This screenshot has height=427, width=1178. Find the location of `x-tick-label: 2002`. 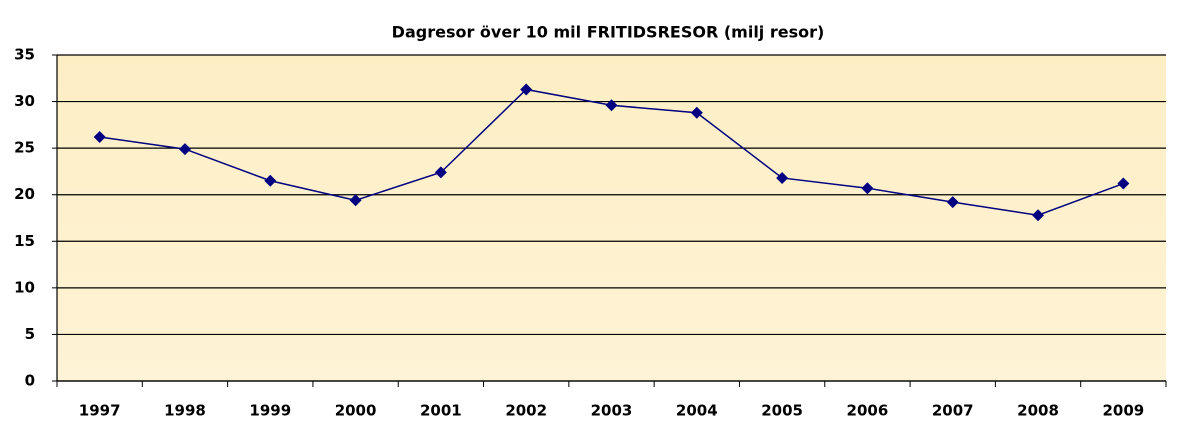

x-tick-label: 2002 is located at coordinates (526, 411).